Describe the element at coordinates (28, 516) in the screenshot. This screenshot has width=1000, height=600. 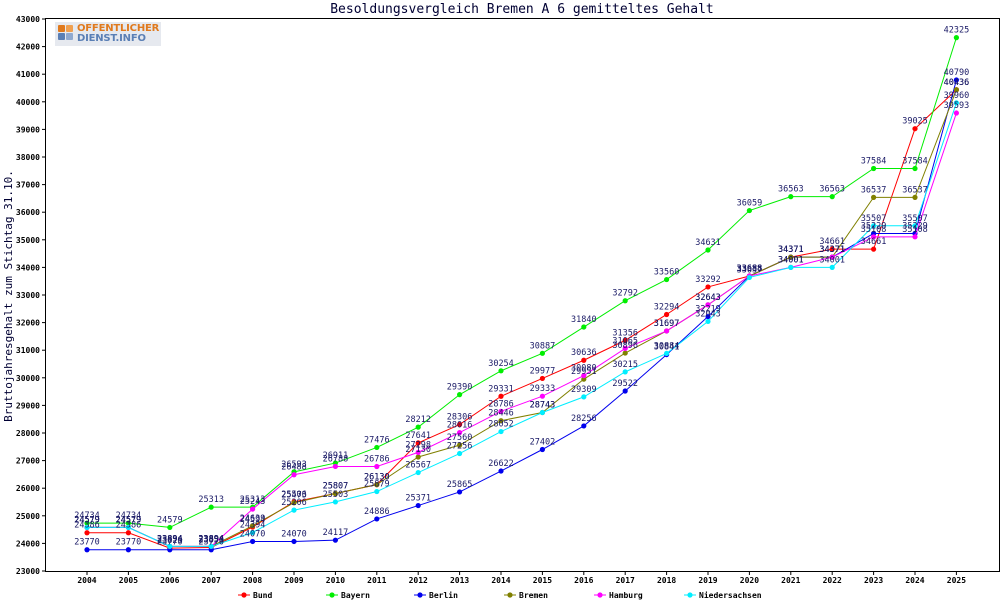
I see `y-tick-label: 25000` at that location.